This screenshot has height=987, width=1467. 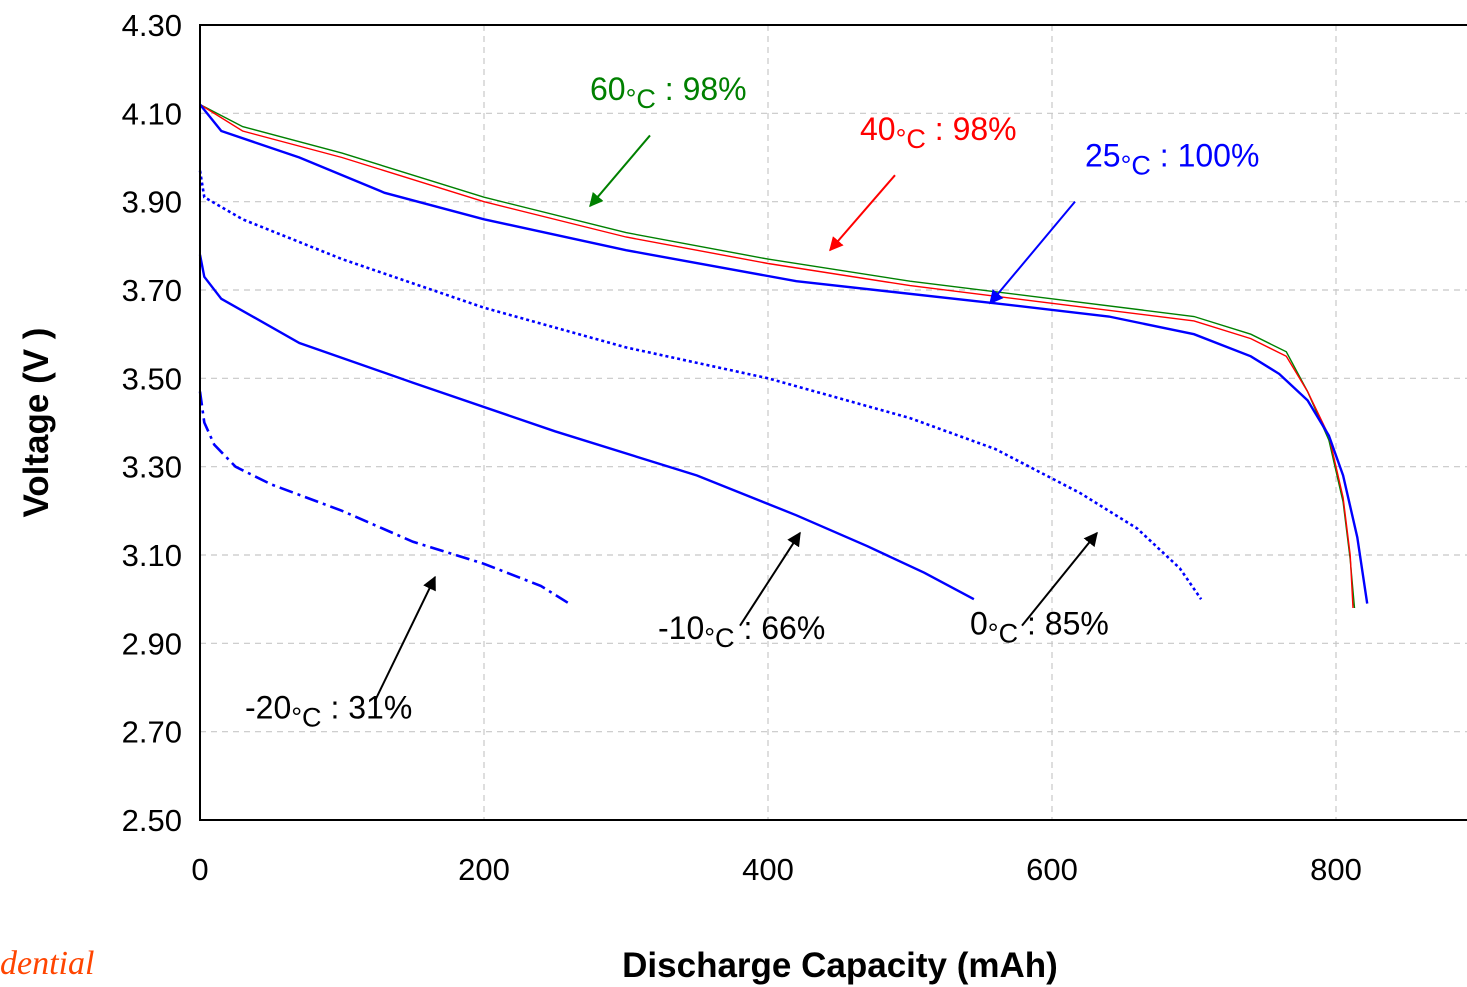 I want to click on annotation-temp: 25, so click(x=1103, y=155).